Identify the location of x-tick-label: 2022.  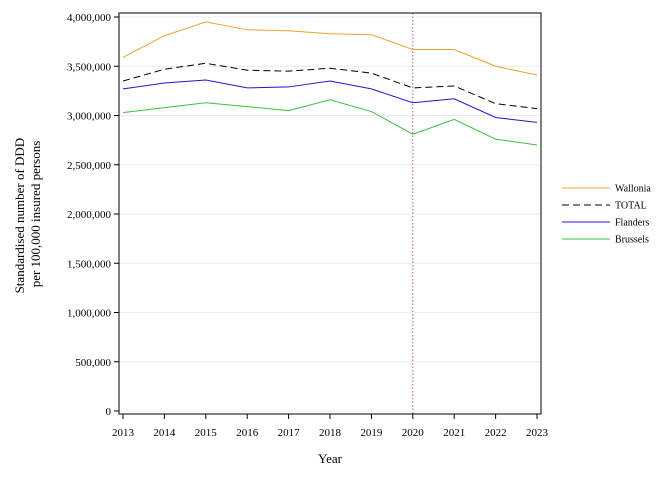
(496, 433).